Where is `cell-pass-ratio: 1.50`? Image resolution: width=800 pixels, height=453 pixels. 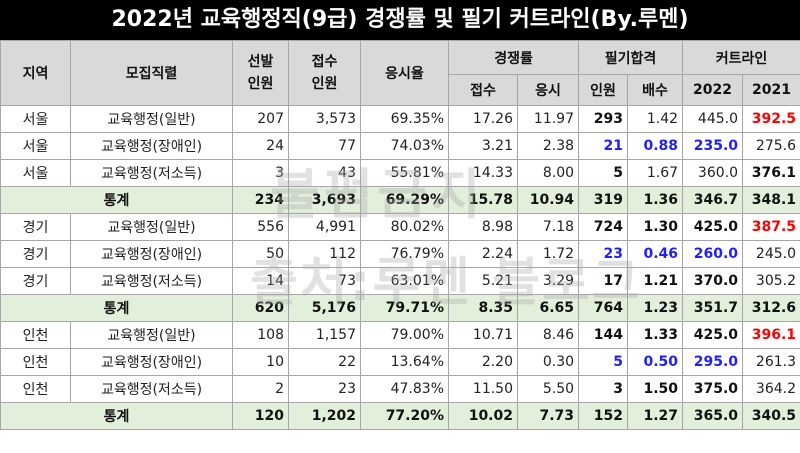
cell-pass-ratio: 1.50 is located at coordinates (655, 389).